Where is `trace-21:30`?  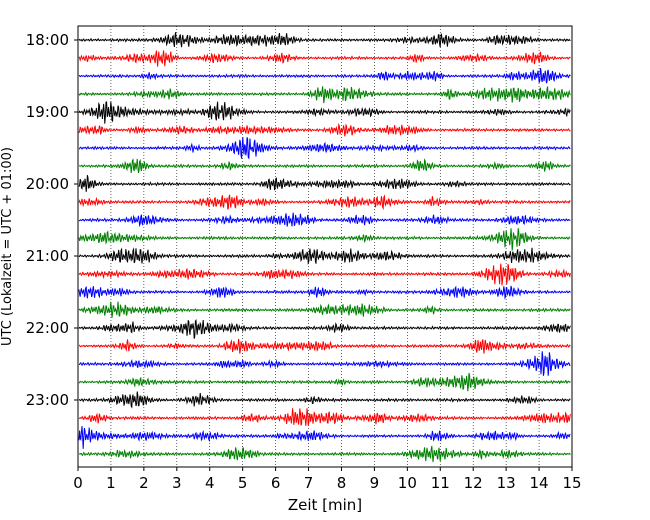 trace-21:30 is located at coordinates (324, 292).